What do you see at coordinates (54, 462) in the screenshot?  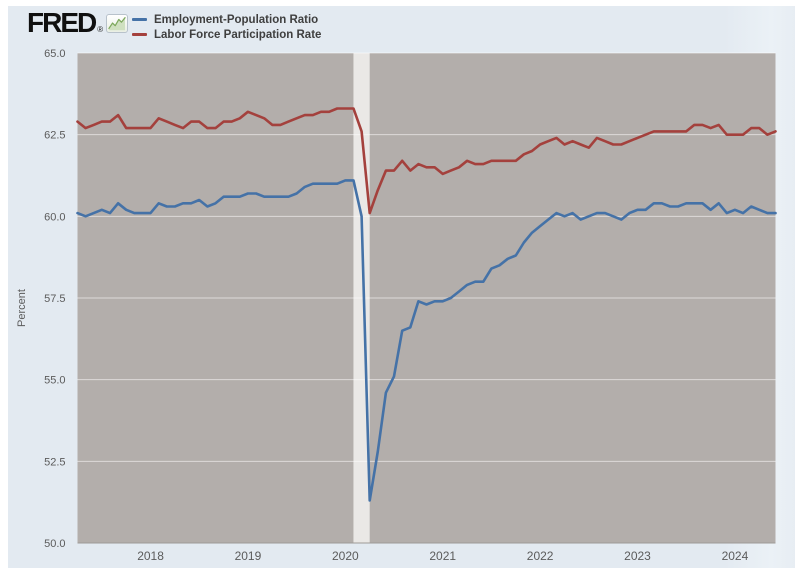 I see `y-axis-tick-label: 52.5` at bounding box center [54, 462].